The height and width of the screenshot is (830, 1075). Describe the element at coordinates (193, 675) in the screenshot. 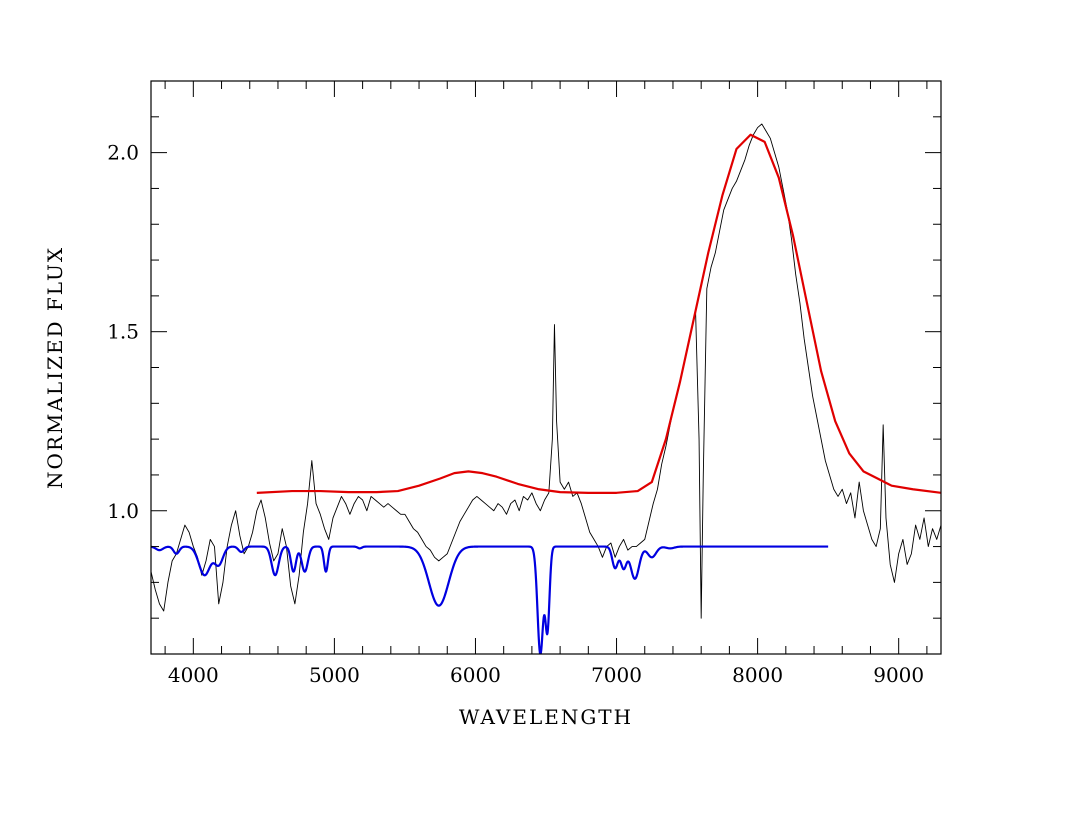

I see `x-tick-label: 4000` at that location.